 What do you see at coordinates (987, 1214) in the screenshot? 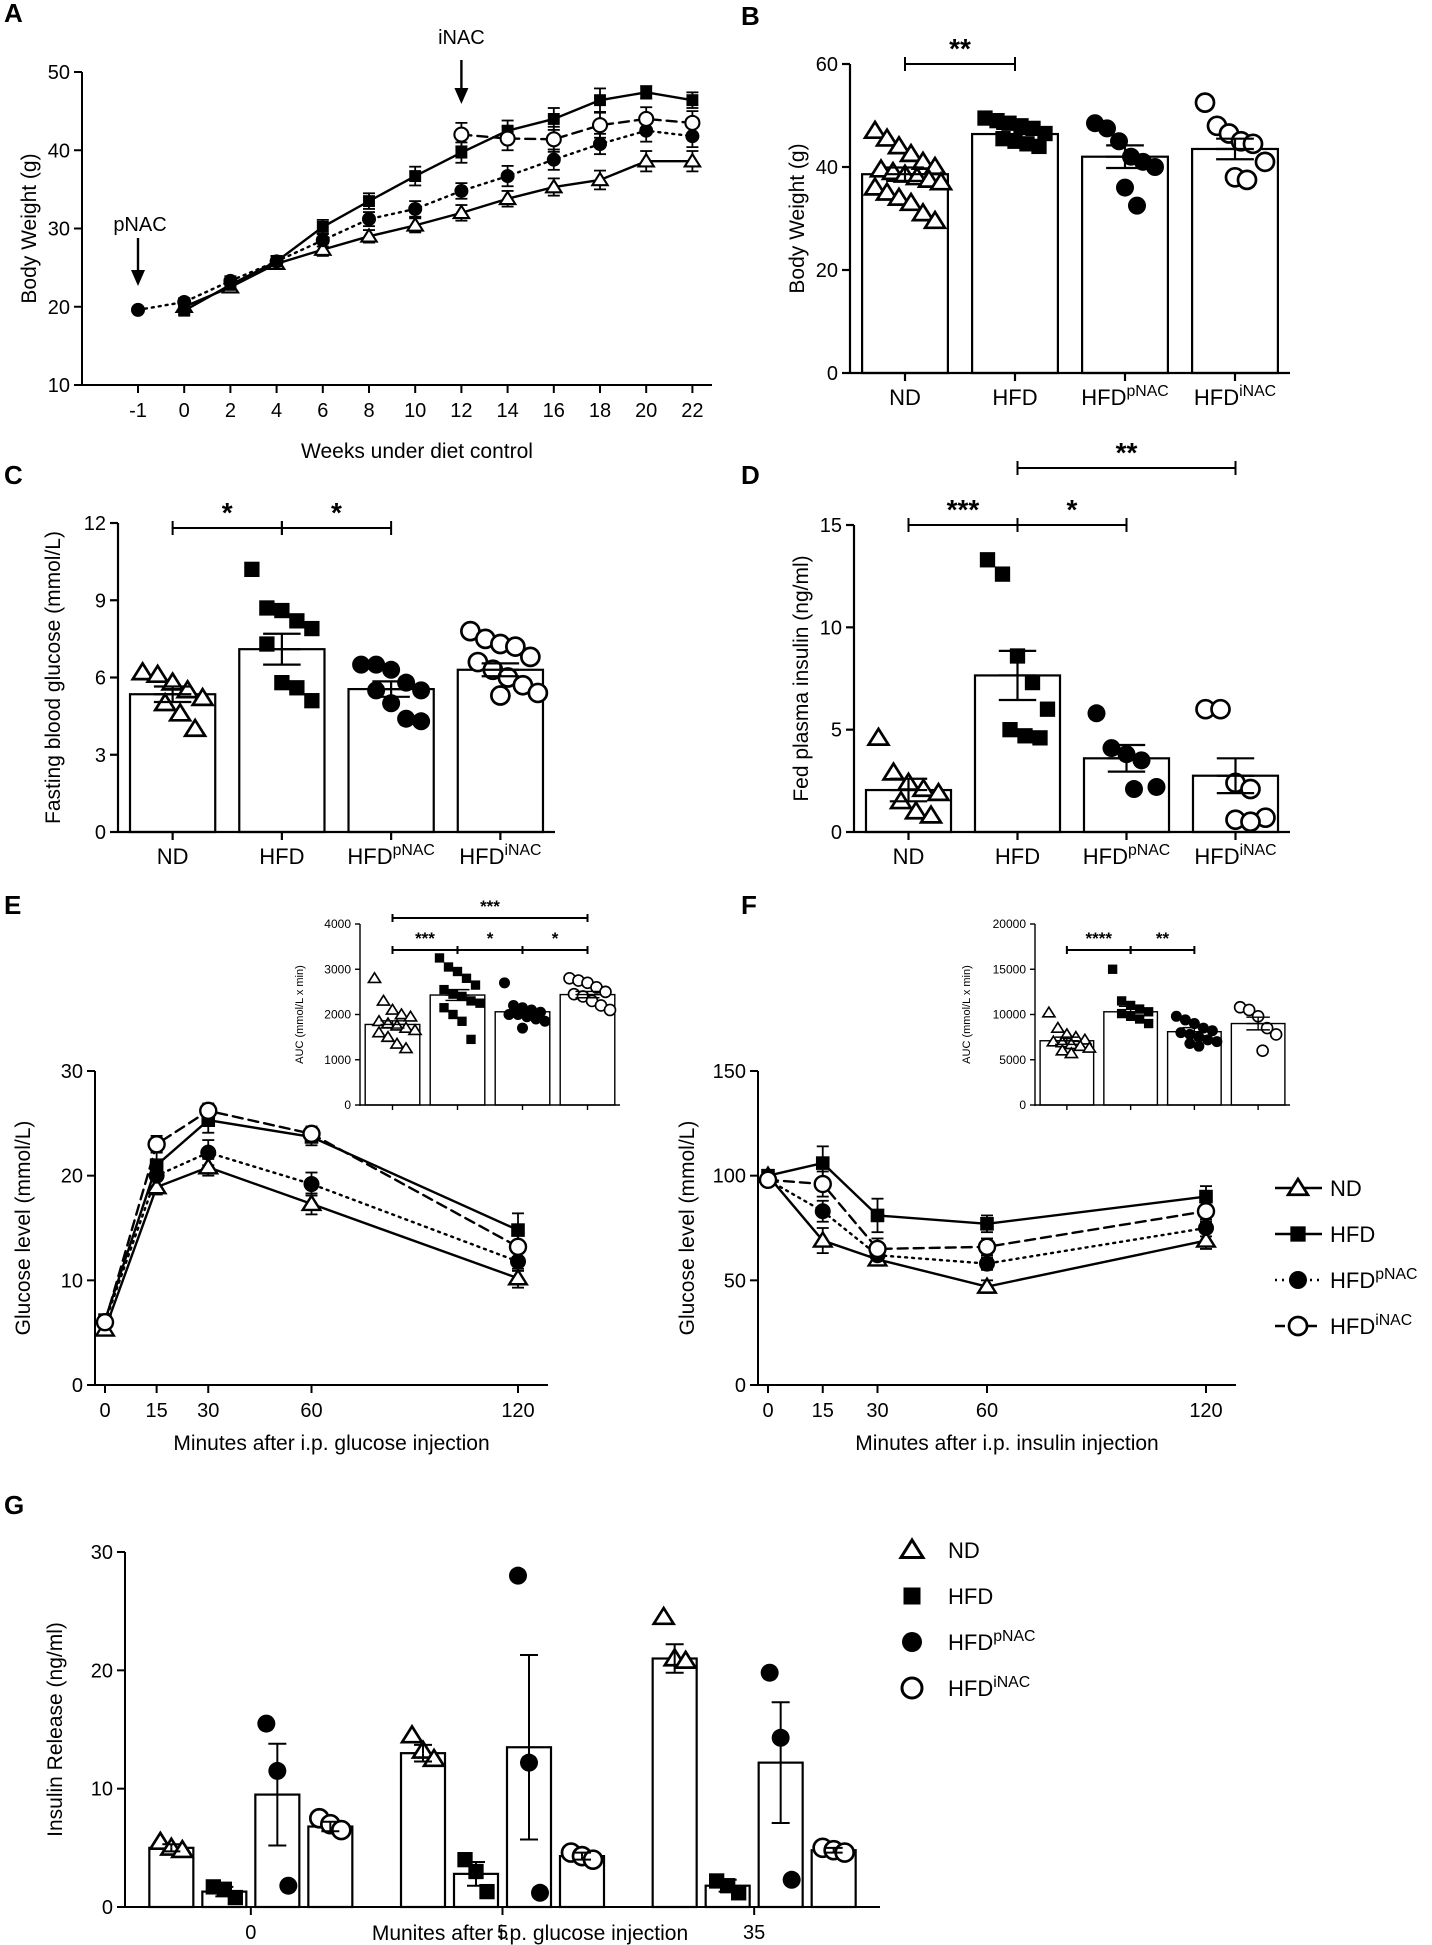
I see `series-line-HFDiNAC` at bounding box center [987, 1214].